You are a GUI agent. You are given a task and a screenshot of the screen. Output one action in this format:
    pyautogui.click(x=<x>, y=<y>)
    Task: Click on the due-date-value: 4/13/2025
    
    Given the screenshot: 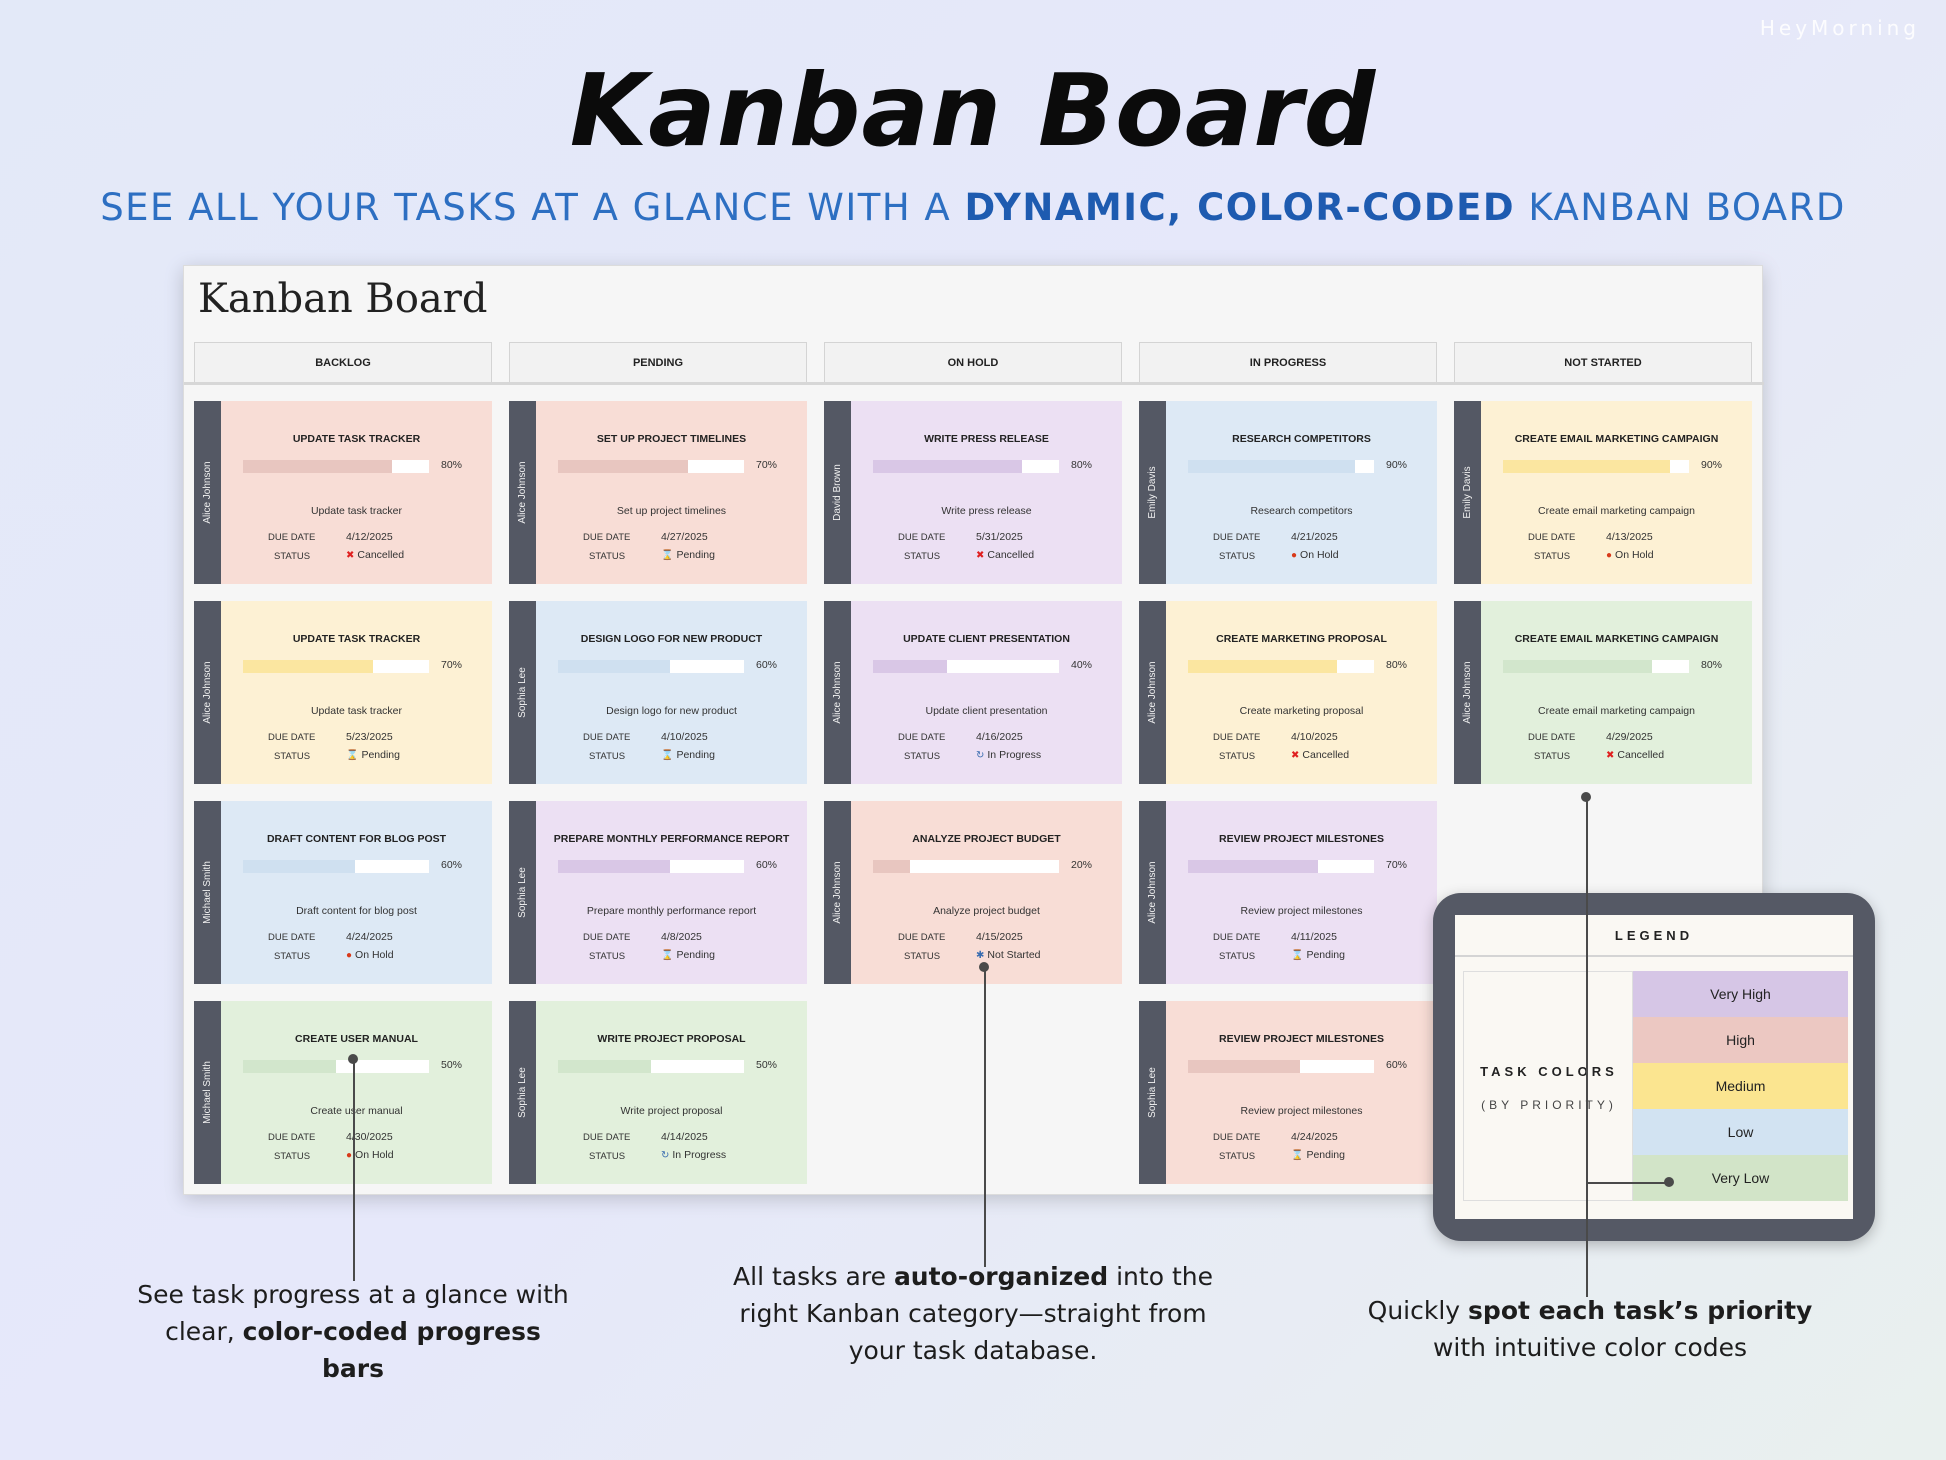 What is the action you would take?
    pyautogui.click(x=1629, y=537)
    